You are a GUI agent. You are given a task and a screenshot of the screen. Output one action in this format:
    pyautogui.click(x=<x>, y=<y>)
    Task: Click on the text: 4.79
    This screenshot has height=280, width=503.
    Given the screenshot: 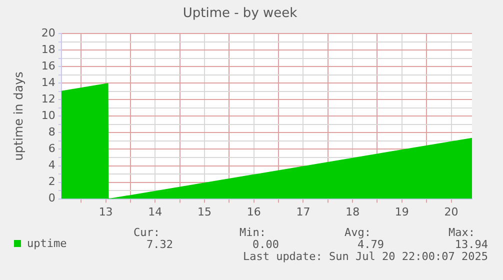 What is the action you would take?
    pyautogui.click(x=371, y=244)
    